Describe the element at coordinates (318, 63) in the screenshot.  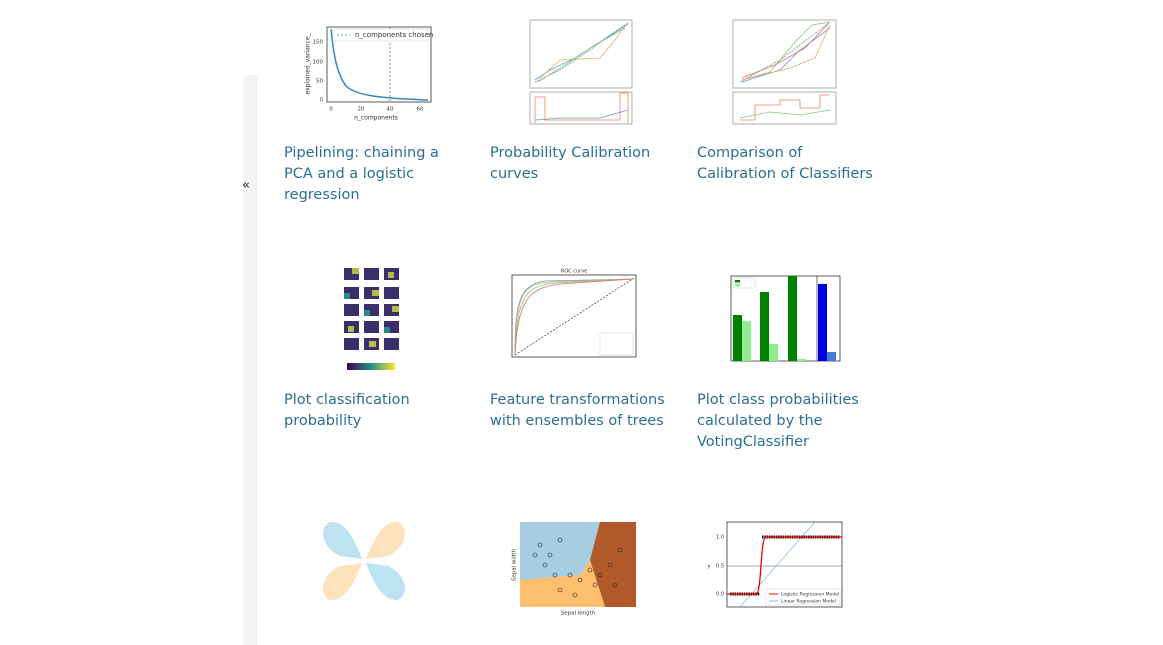
I see `tick-label: 100` at that location.